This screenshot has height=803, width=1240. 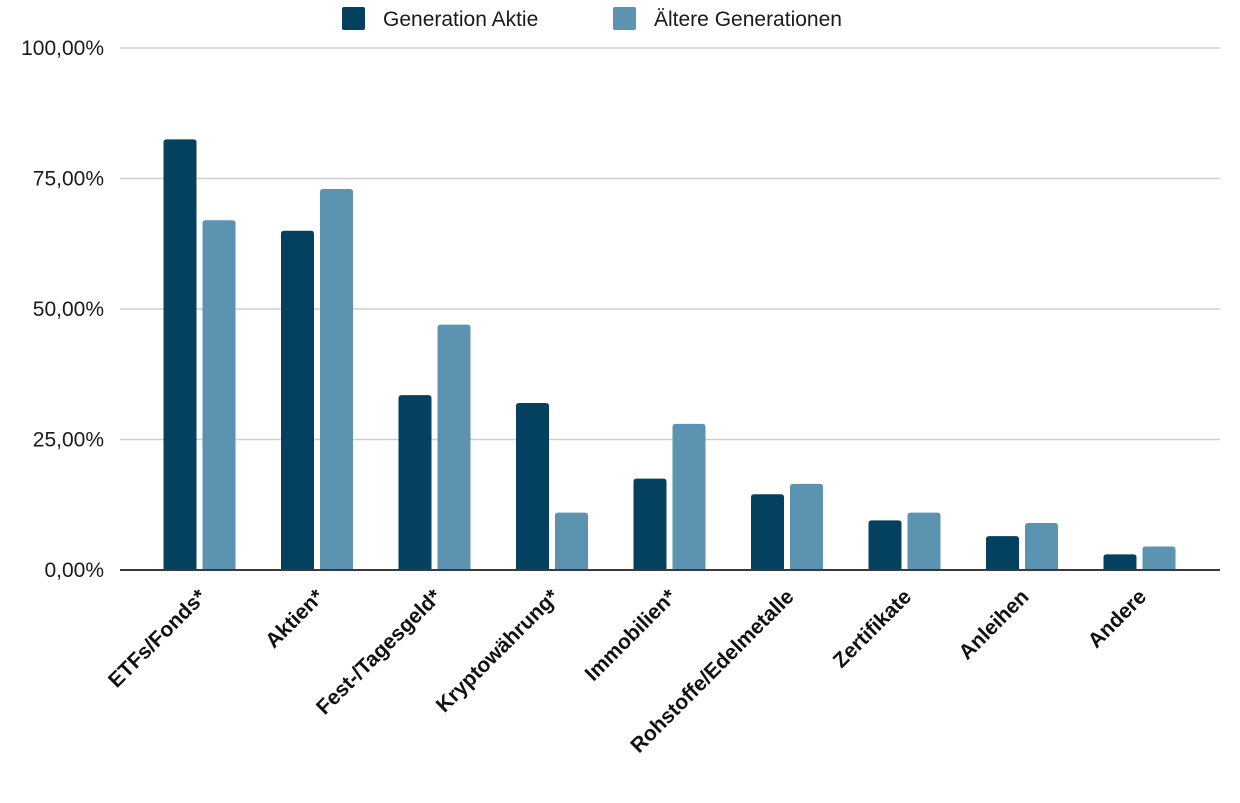 I want to click on legend: Generation Aktie Ältere Generationen, so click(x=592, y=19).